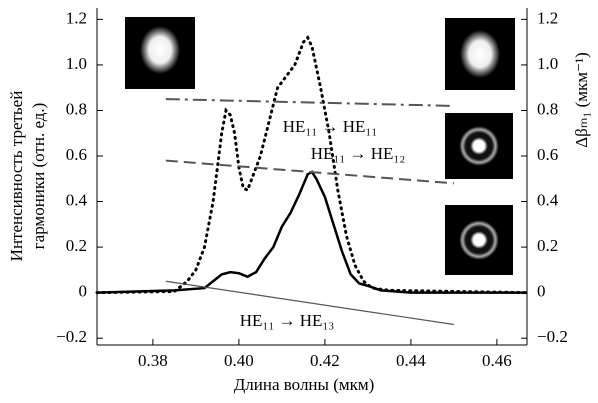  Describe the element at coordinates (153, 360) in the screenshot. I see `x-tick-label: 0.38` at that location.